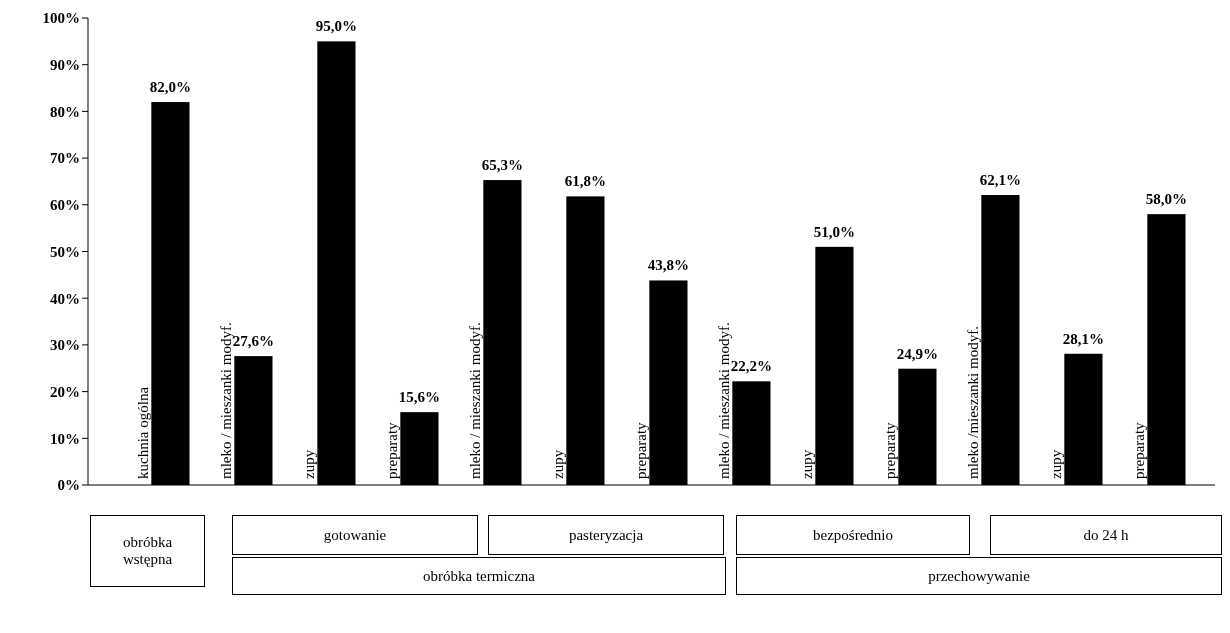 The image size is (1230, 633). Describe the element at coordinates (419, 397) in the screenshot. I see `data-label: 15,6%` at that location.